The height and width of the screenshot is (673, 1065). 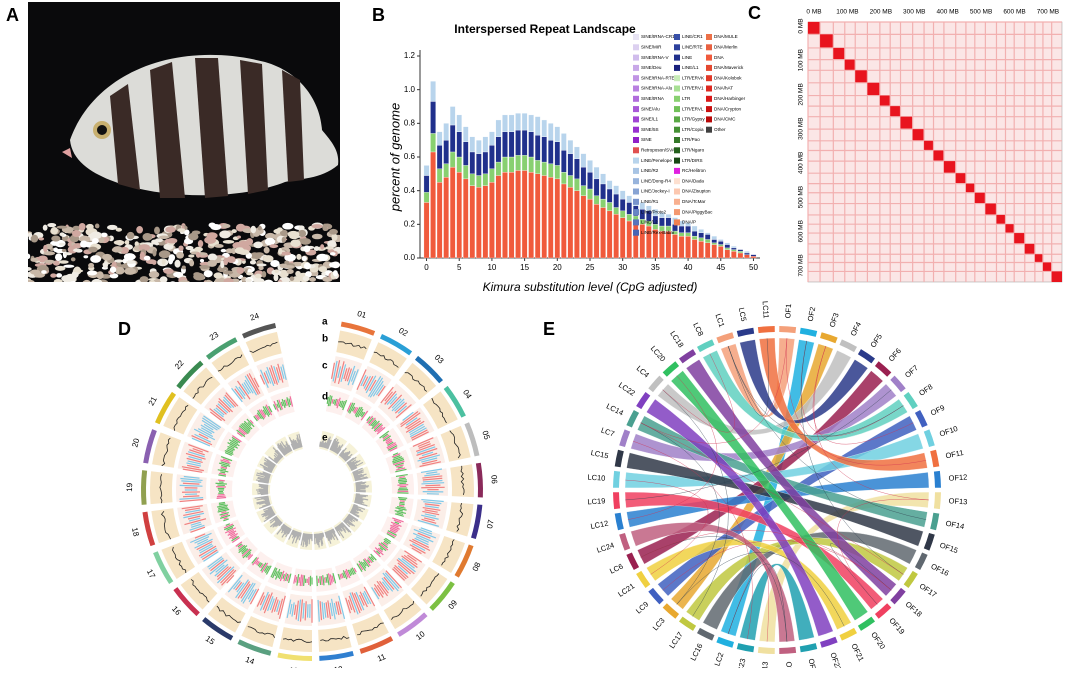 What do you see at coordinates (693, 88) in the screenshot?
I see `legend-label: LTR/ERV1` at bounding box center [693, 88].